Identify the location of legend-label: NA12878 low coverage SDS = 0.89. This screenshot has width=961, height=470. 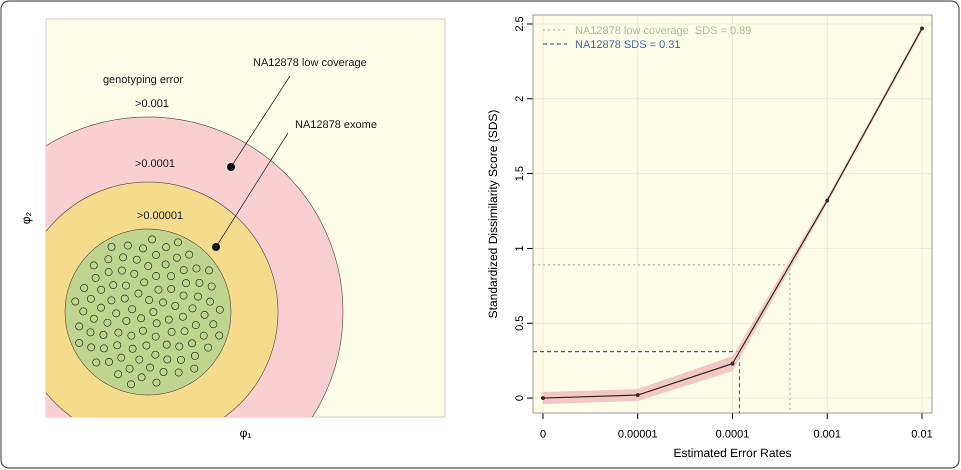
(663, 31).